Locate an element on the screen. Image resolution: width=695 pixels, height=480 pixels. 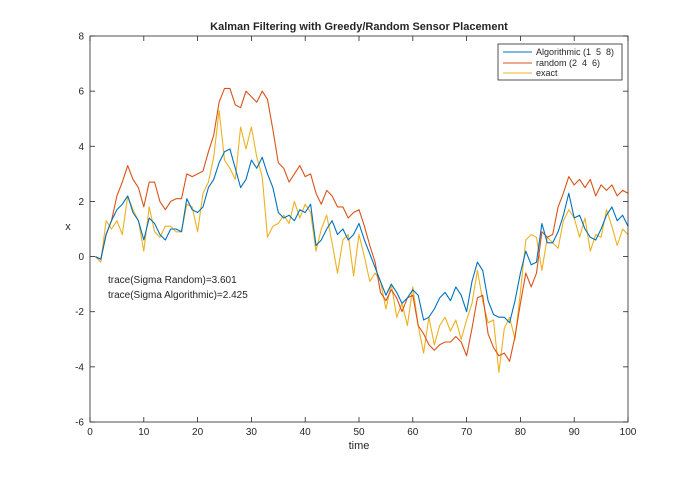
y-tick-label: -4 is located at coordinates (79, 367).